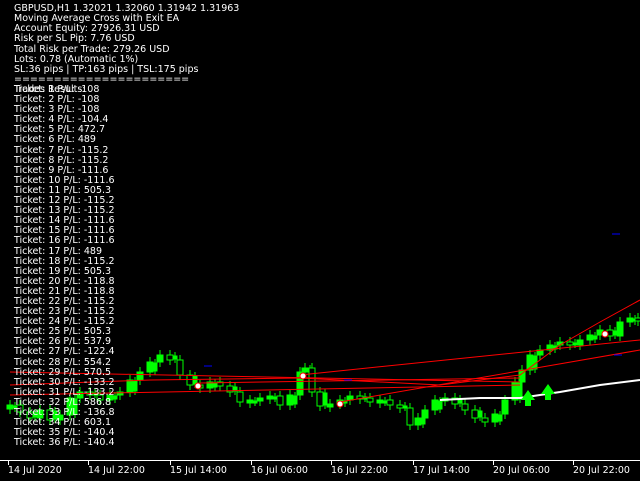 Image resolution: width=640 pixels, height=481 pixels. I want to click on time-label: 14 Jul 2020, so click(35, 470).